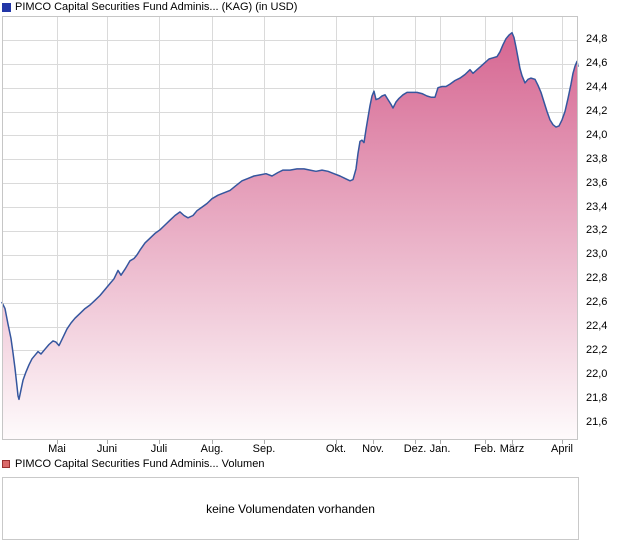 Image resolution: width=620 pixels, height=546 pixels. I want to click on x-axis-month-label: Aug., so click(212, 449).